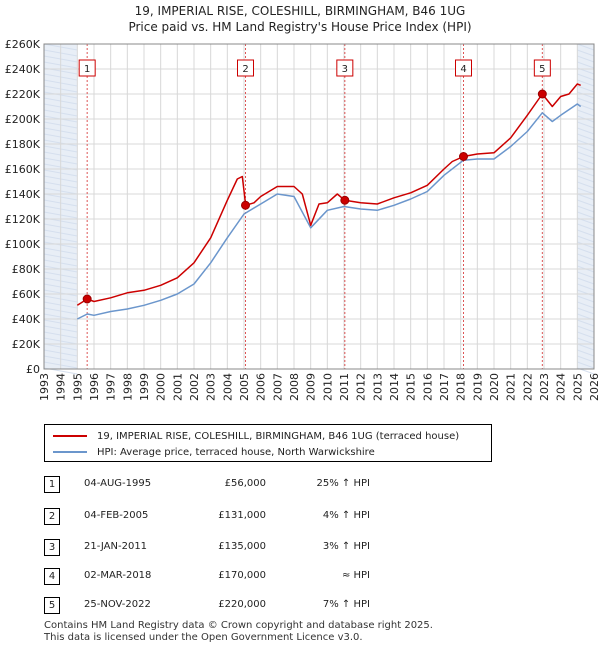 Image resolution: width=600 pixels, height=650 pixels. Describe the element at coordinates (327, 387) in the screenshot. I see `x-tick-label: 2010` at that location.